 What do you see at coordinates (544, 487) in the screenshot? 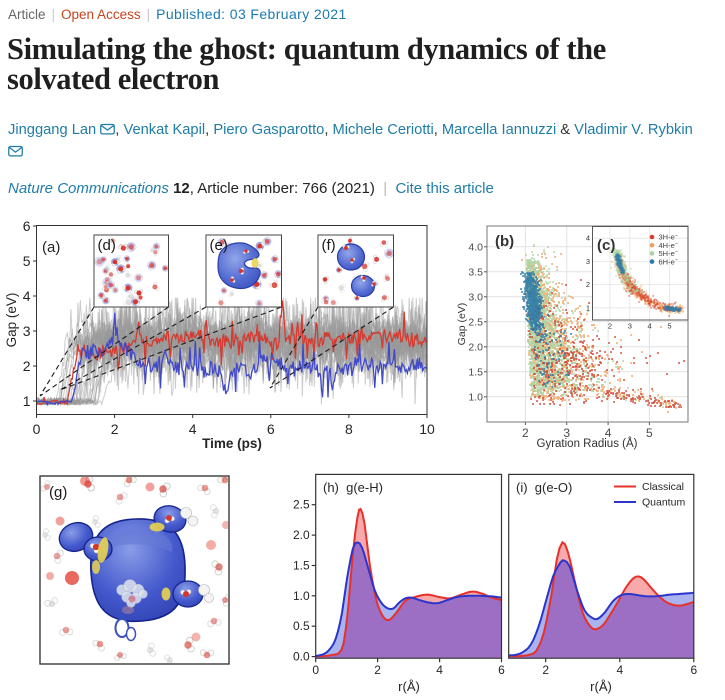
I see `svg-text: (i) g(e-O)` at bounding box center [544, 487].